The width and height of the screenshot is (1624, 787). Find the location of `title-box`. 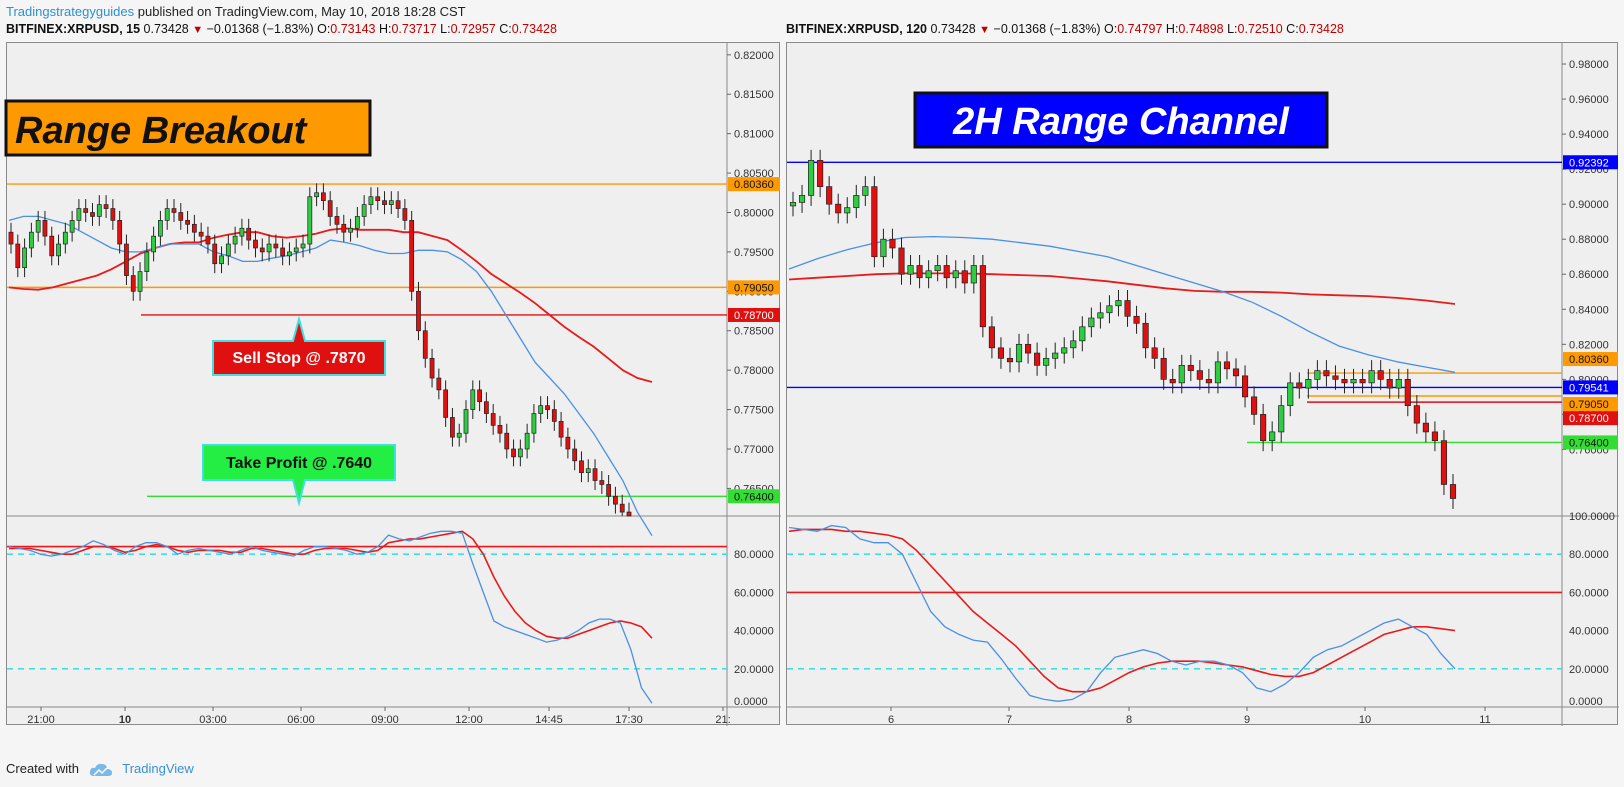

title-box is located at coordinates (1121, 120).